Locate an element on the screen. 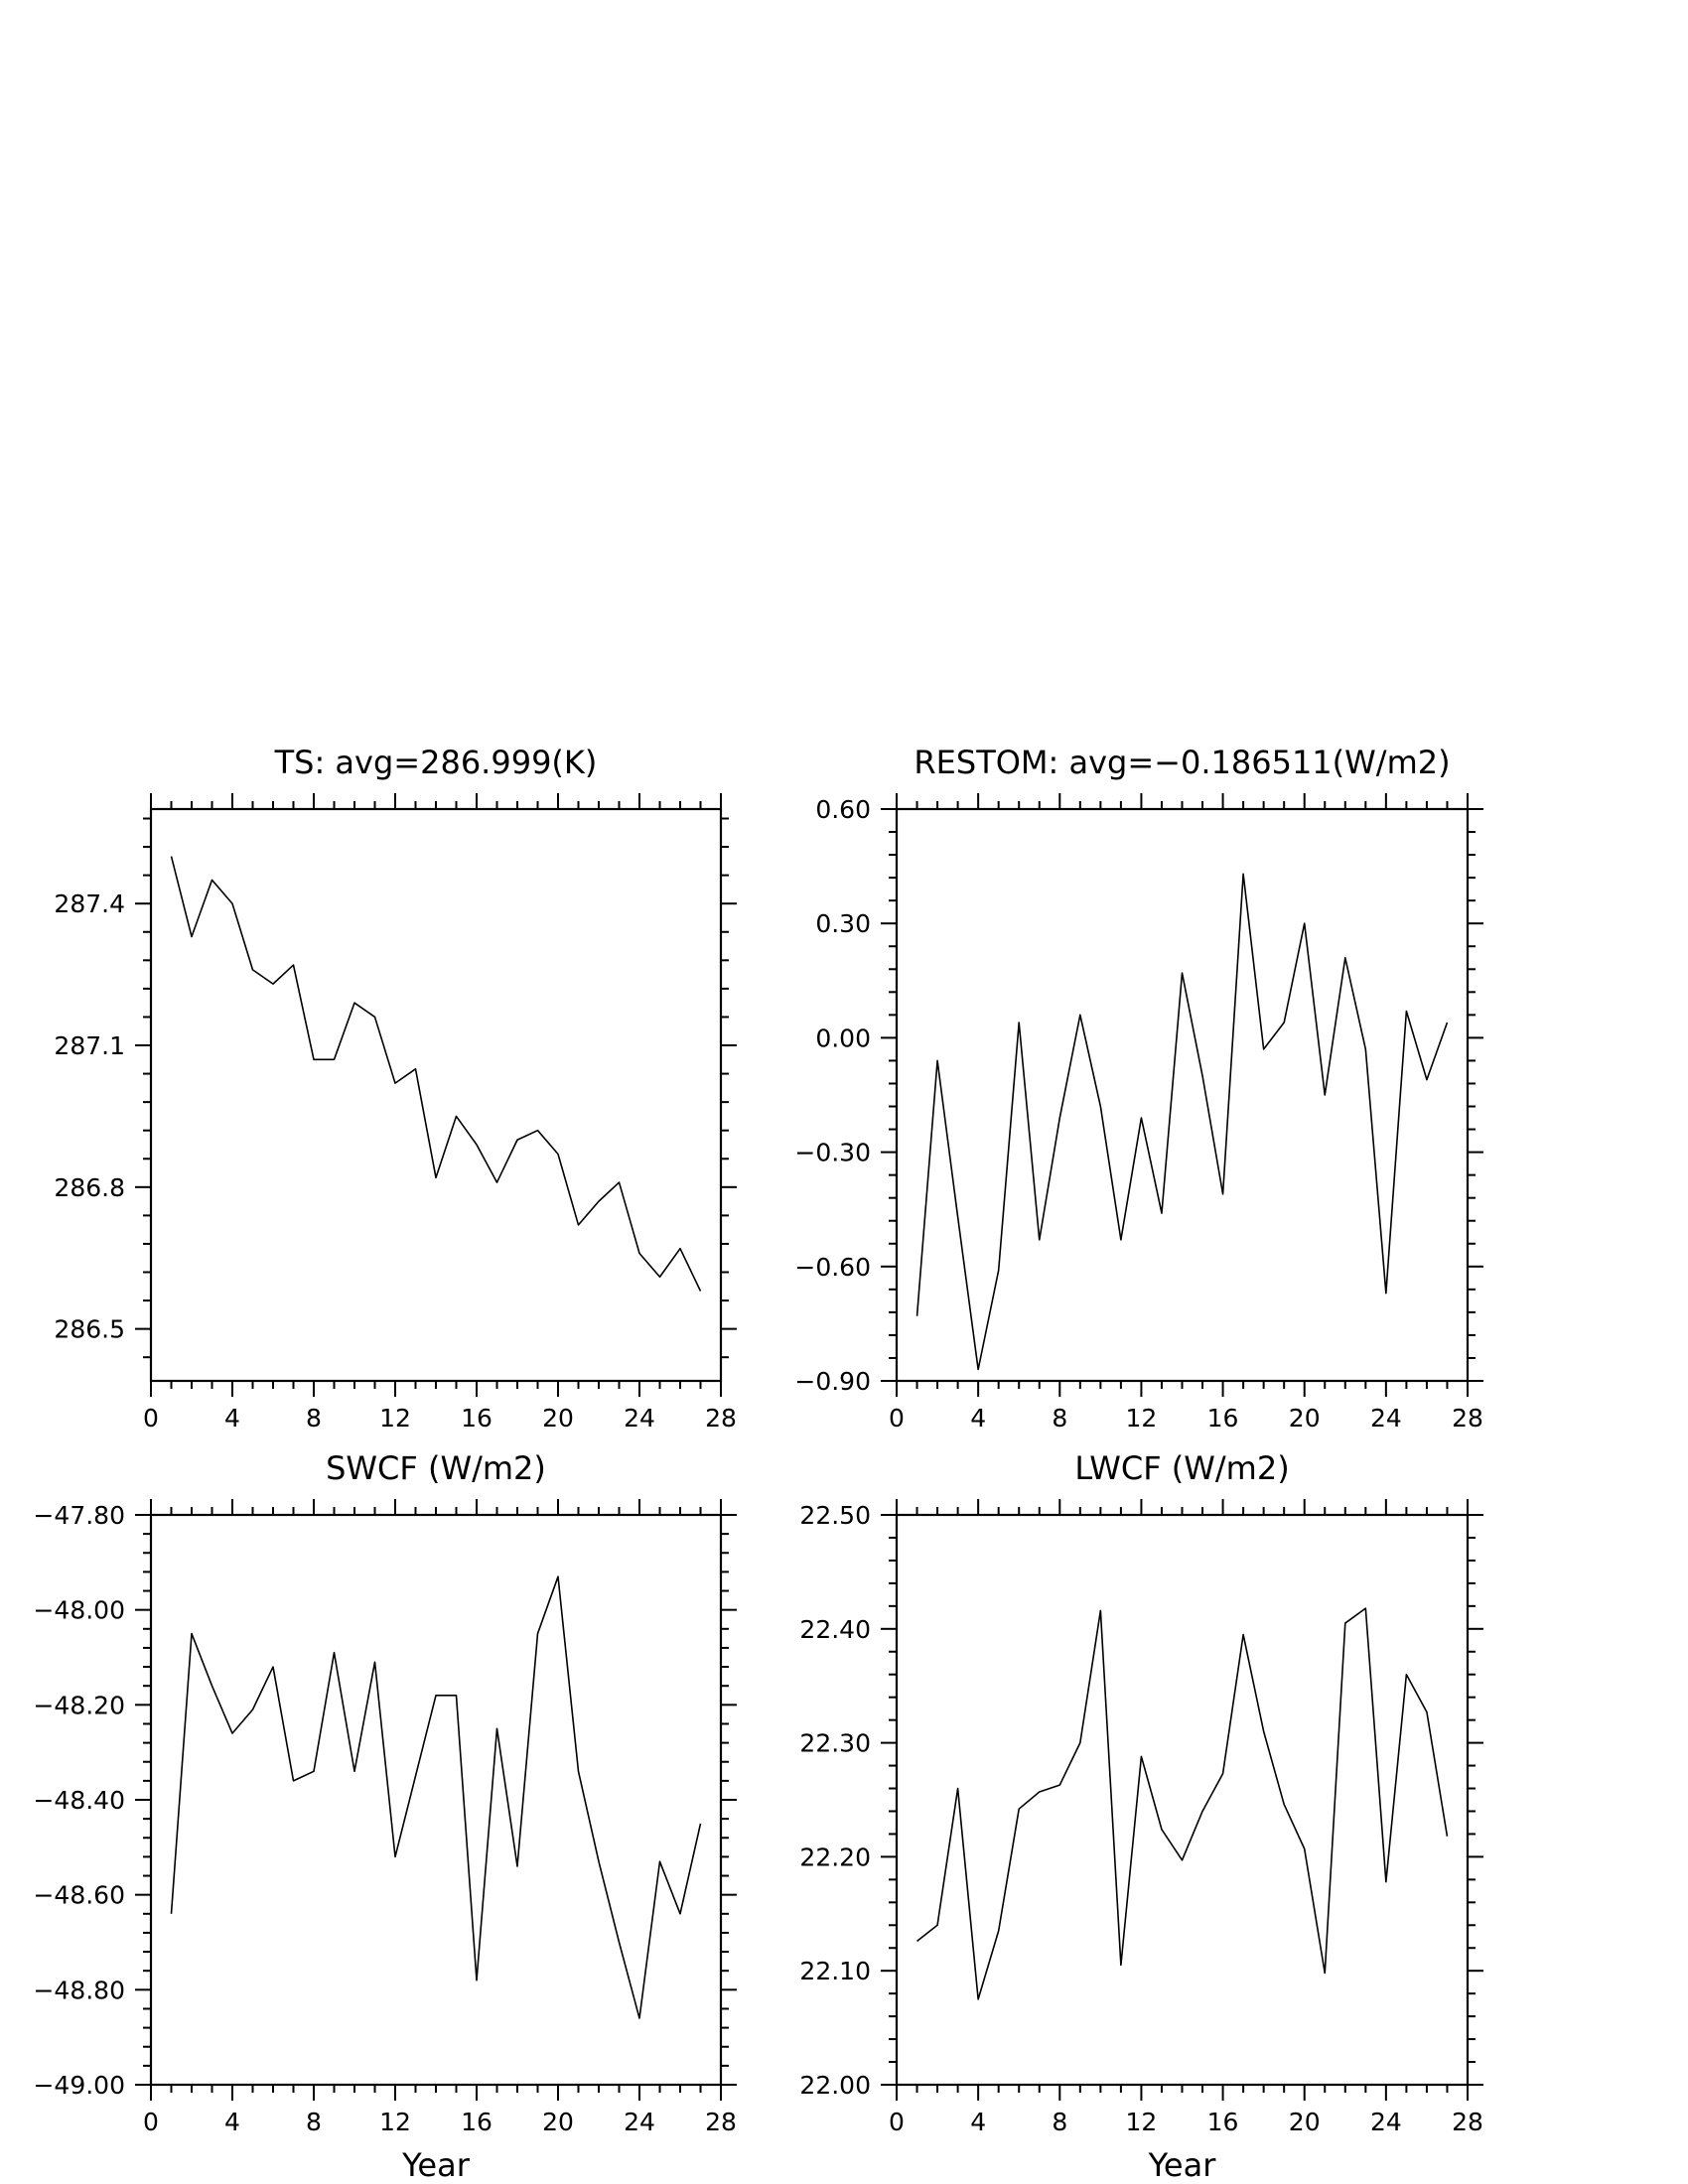 The width and height of the screenshot is (1688, 2184). y-tick-label: 0.30 is located at coordinates (843, 923).